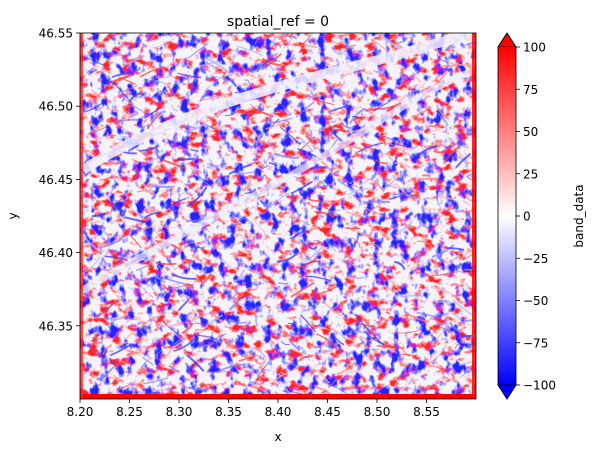 The image size is (596, 455). Describe the element at coordinates (541, 216) in the screenshot. I see `colorbar: 100 75 50 25 0 −25 −50 −75 −100 band_data` at that location.